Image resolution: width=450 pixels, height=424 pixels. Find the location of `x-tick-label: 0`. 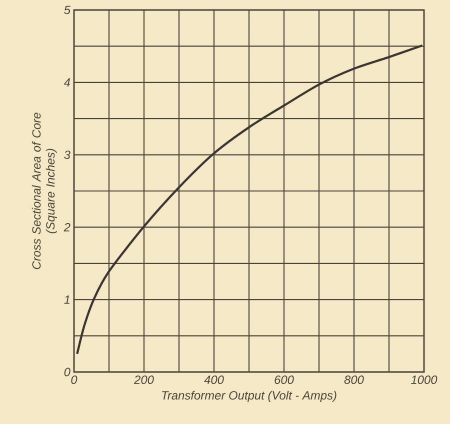

x-tick-label: 0 is located at coordinates (74, 380).